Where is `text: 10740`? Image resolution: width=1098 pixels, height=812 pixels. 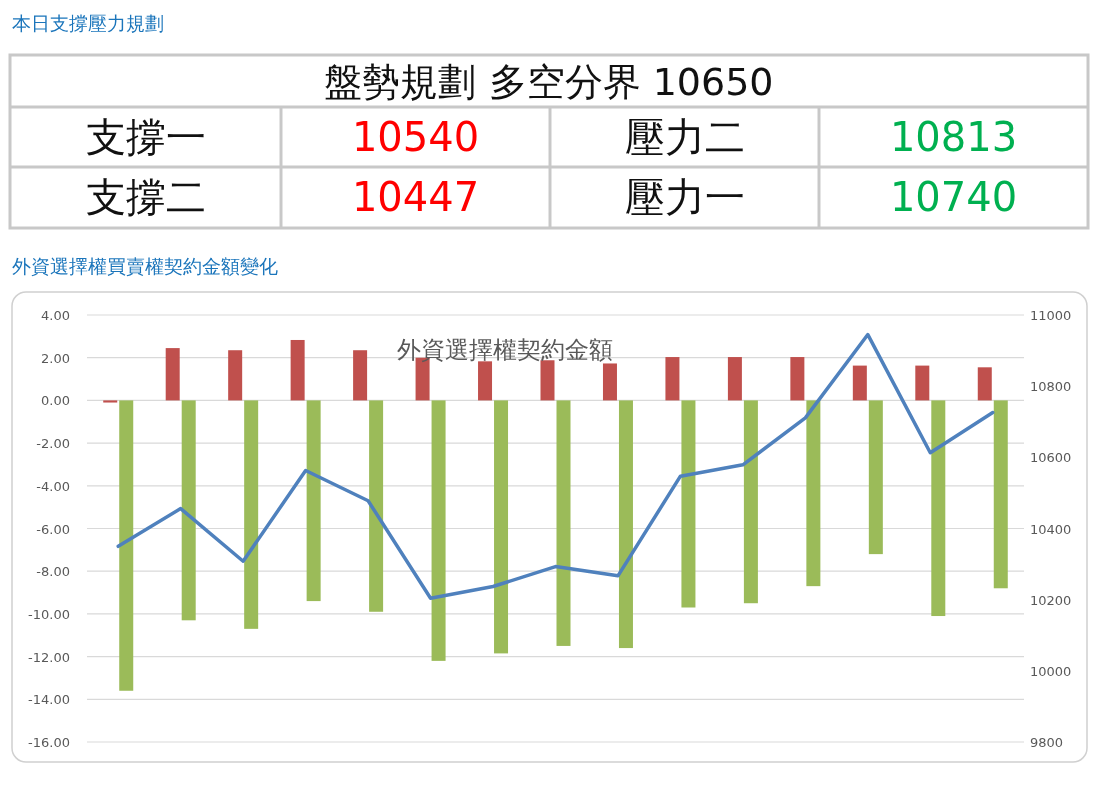 text: 10740 is located at coordinates (953, 197).